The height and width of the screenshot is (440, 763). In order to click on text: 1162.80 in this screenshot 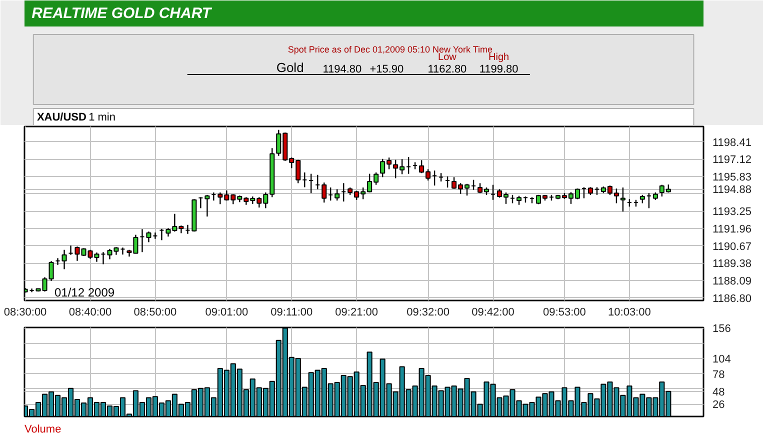, I will do `click(447, 70)`.